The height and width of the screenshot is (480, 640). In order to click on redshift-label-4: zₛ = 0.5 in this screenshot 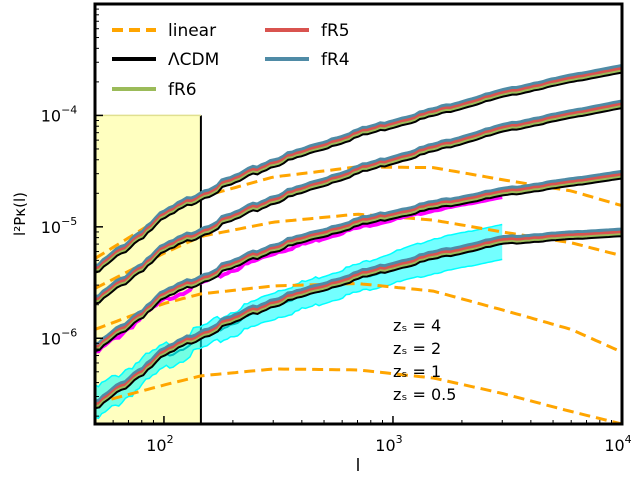, I will do `click(424, 394)`.